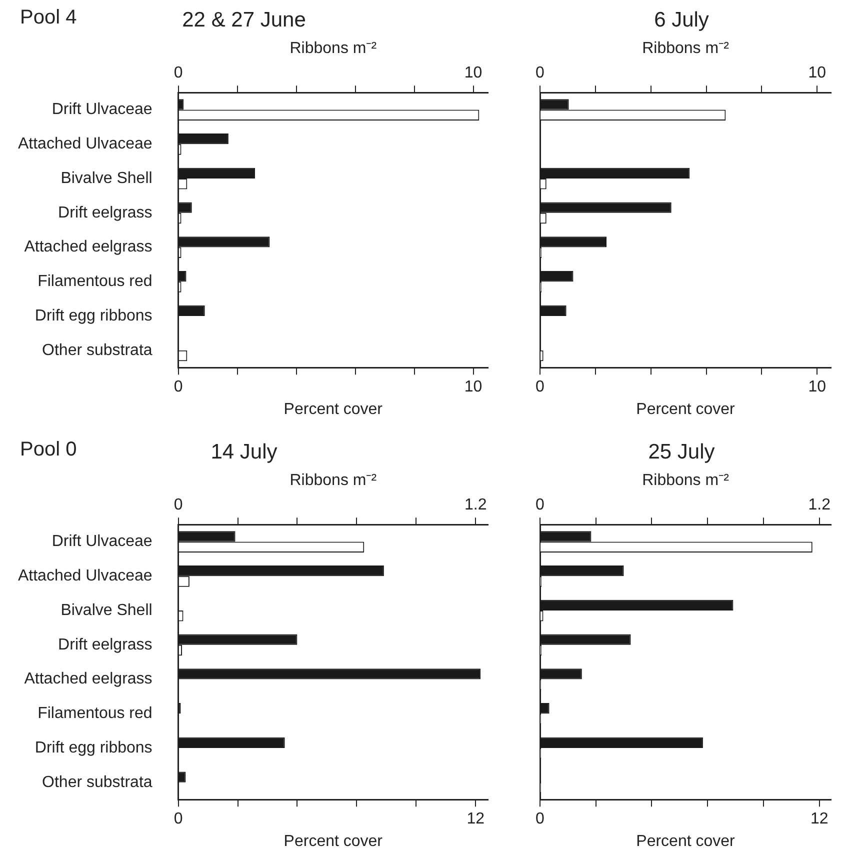 Image resolution: width=853 pixels, height=862 pixels. What do you see at coordinates (48, 17) in the screenshot?
I see `text: Pool 4` at bounding box center [48, 17].